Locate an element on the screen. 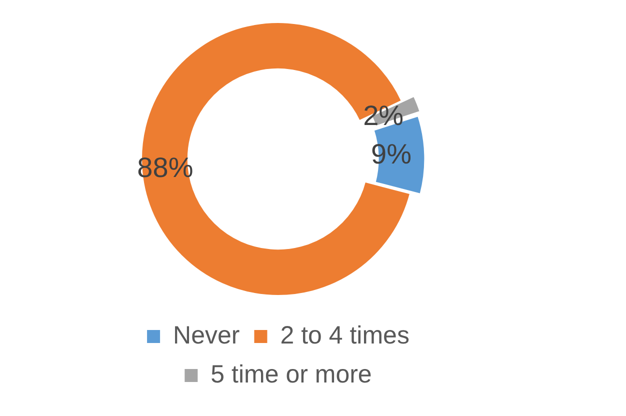  legend-label: 2 to 4 times is located at coordinates (345, 335).